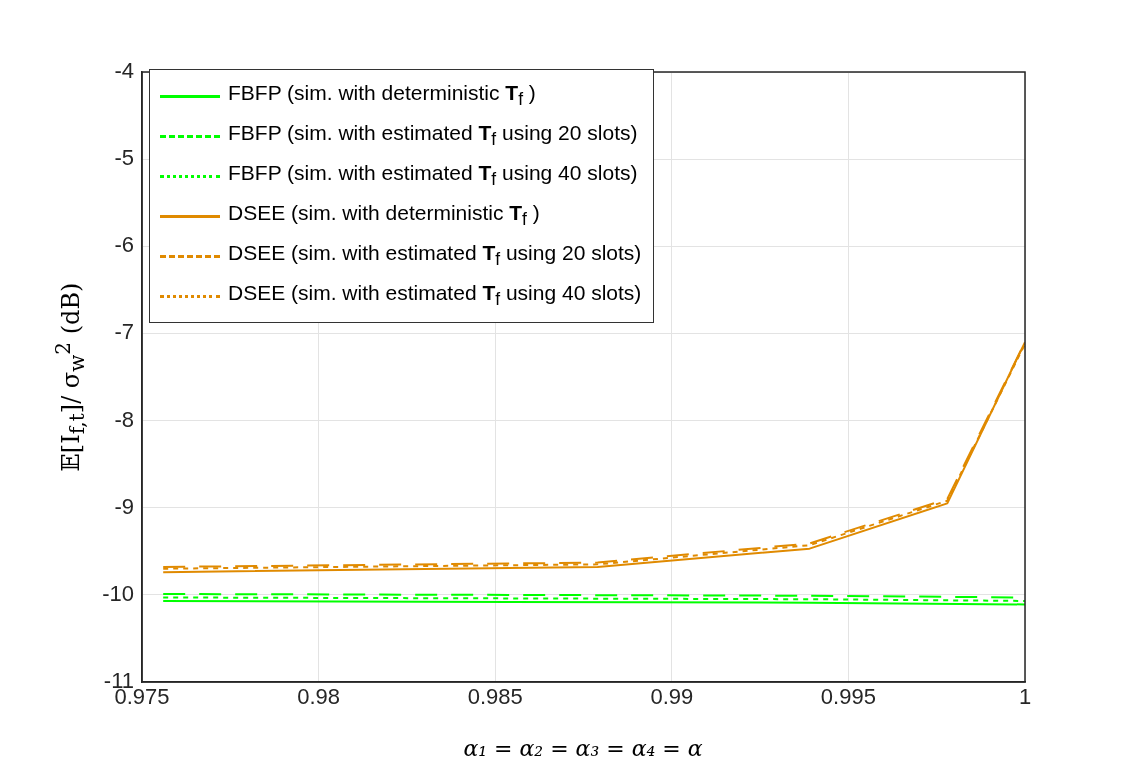 The height and width of the screenshot is (773, 1136). Describe the element at coordinates (384, 216) in the screenshot. I see `legend-label: DSEE (sim. with deterministic T$_{f}$ )` at that location.